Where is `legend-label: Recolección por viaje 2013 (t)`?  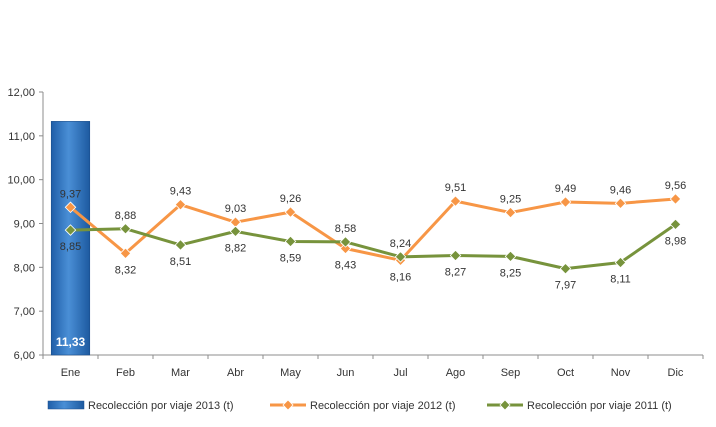 legend-label: Recolección por viaje 2013 (t) is located at coordinates (161, 406).